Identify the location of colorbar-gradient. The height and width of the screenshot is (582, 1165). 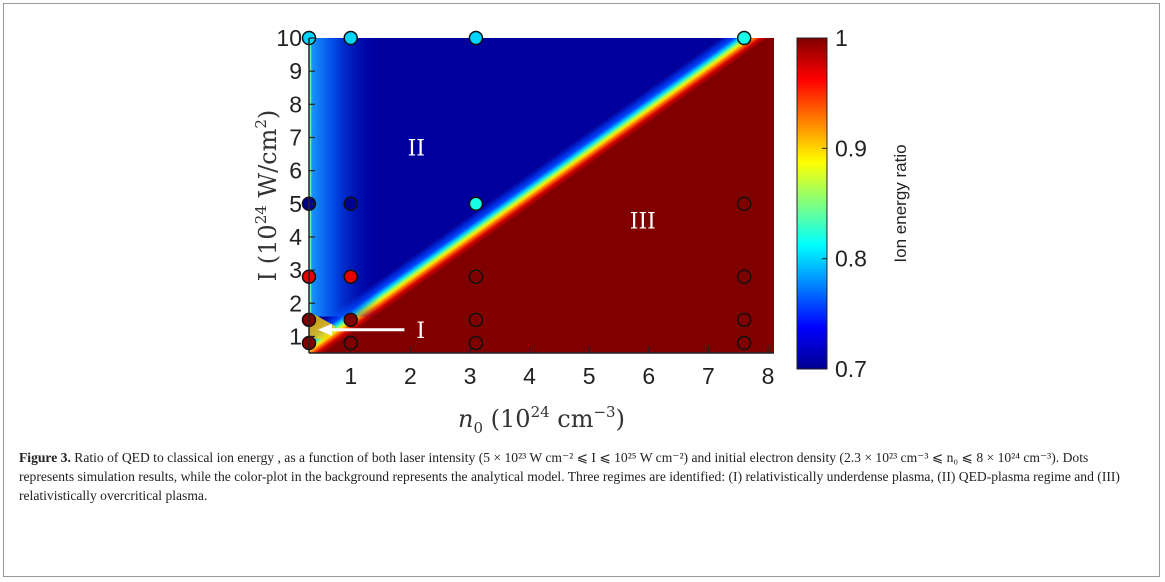
(812, 203).